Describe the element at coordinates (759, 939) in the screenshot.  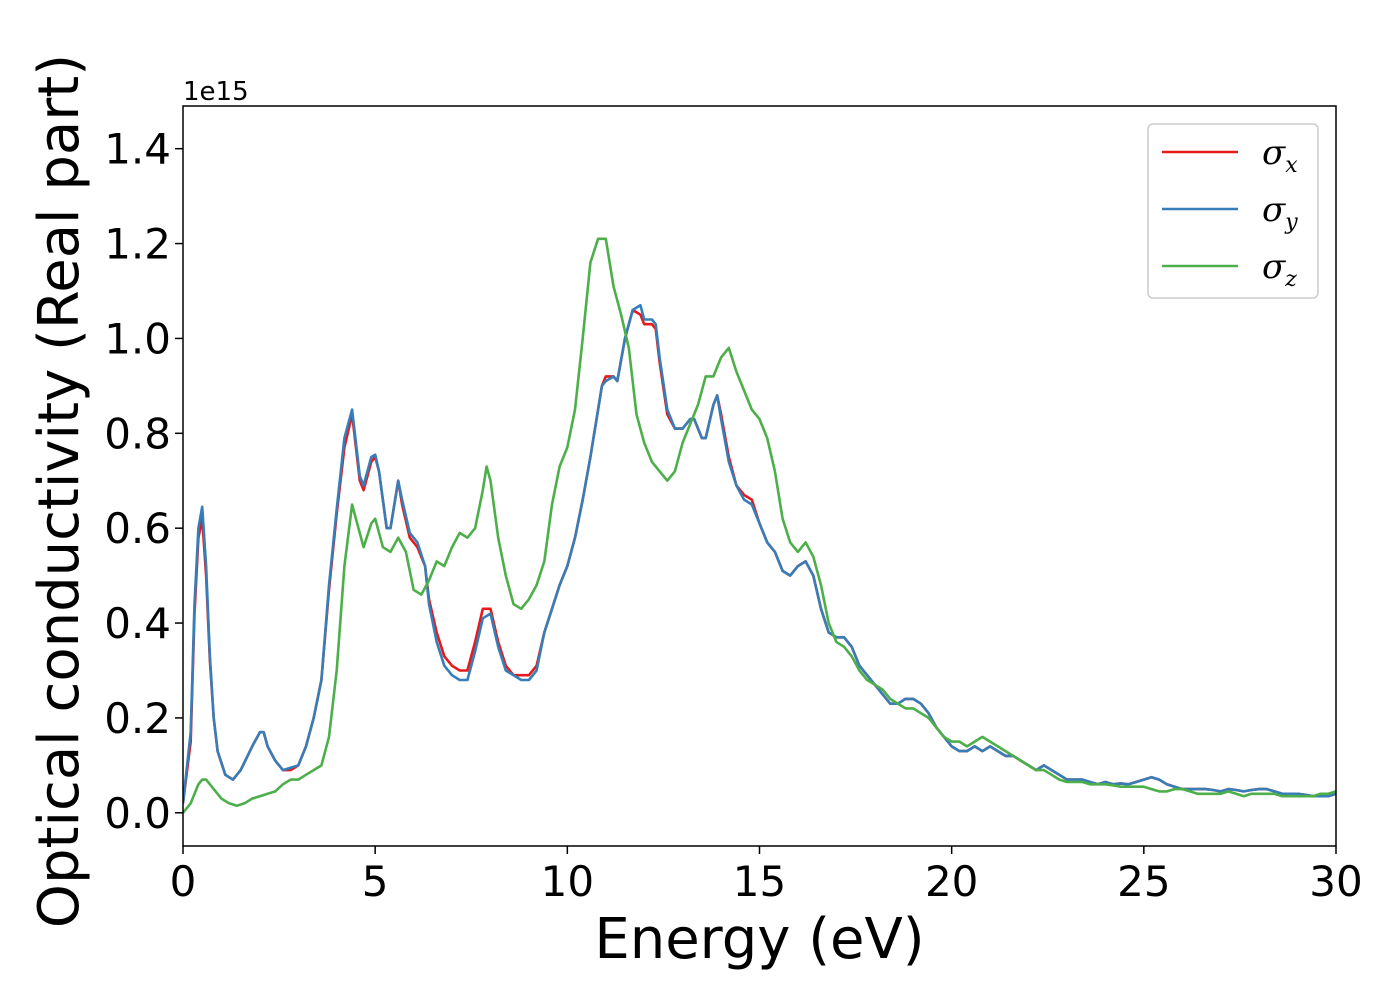
I see `x-axis-title: Energy (eV)` at that location.